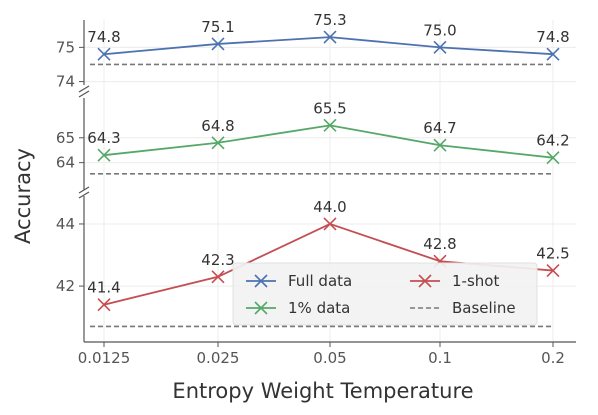  Describe the element at coordinates (320, 281) in the screenshot. I see `legend-label: Full data` at that location.